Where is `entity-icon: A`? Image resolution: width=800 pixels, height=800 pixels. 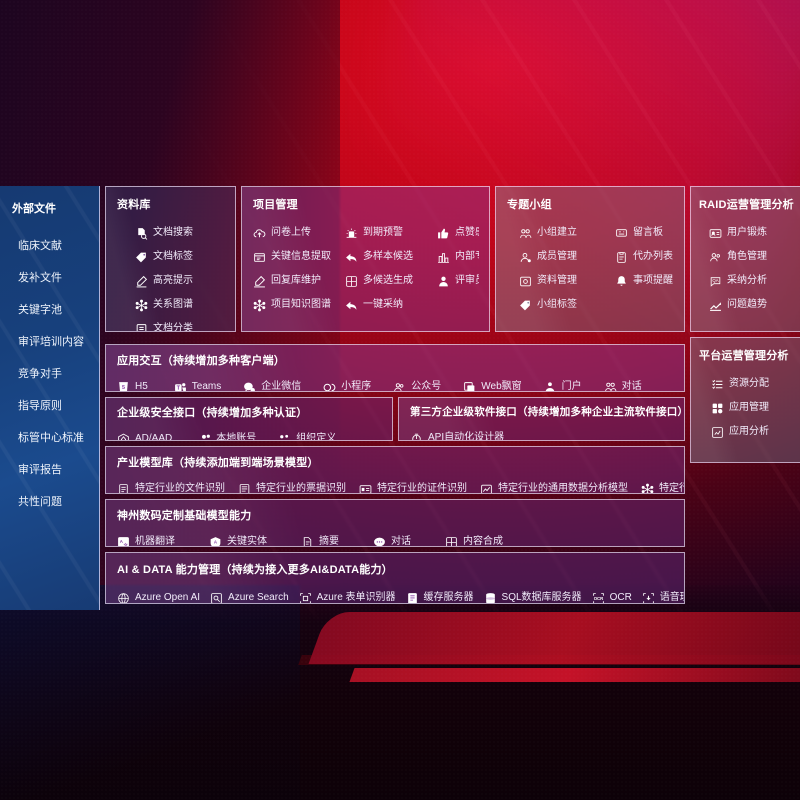
entity-icon: A is located at coordinates (215, 541).